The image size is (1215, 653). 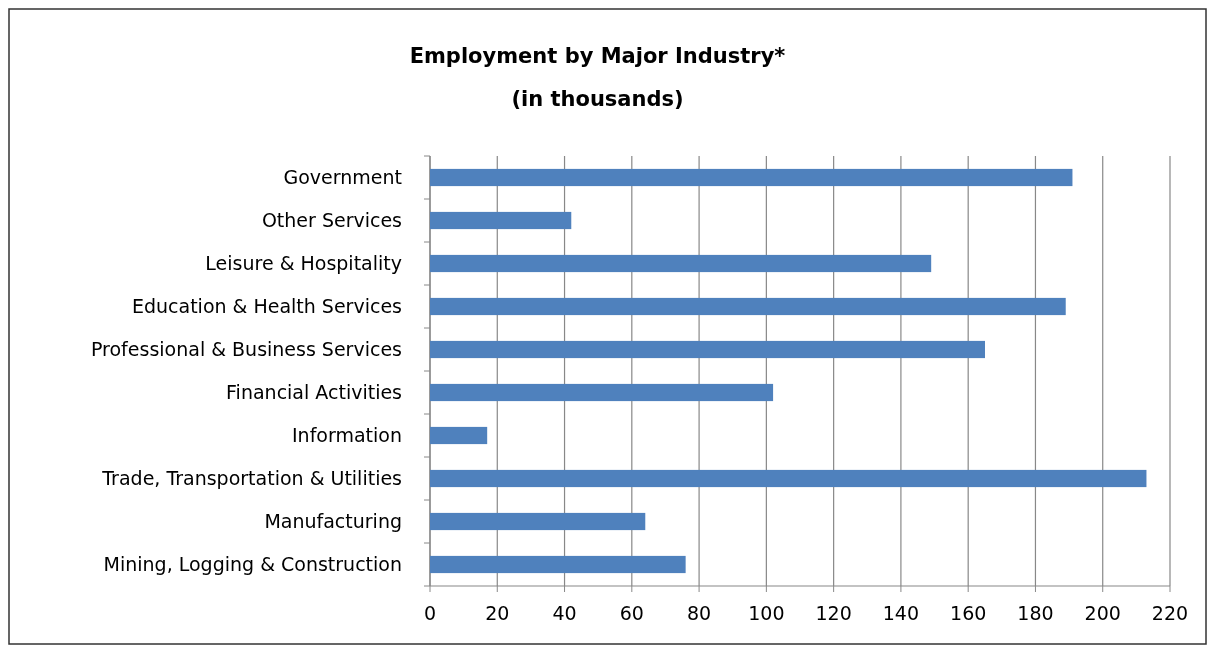 What do you see at coordinates (901, 613) in the screenshot?
I see `x-tick-label: 140` at bounding box center [901, 613].